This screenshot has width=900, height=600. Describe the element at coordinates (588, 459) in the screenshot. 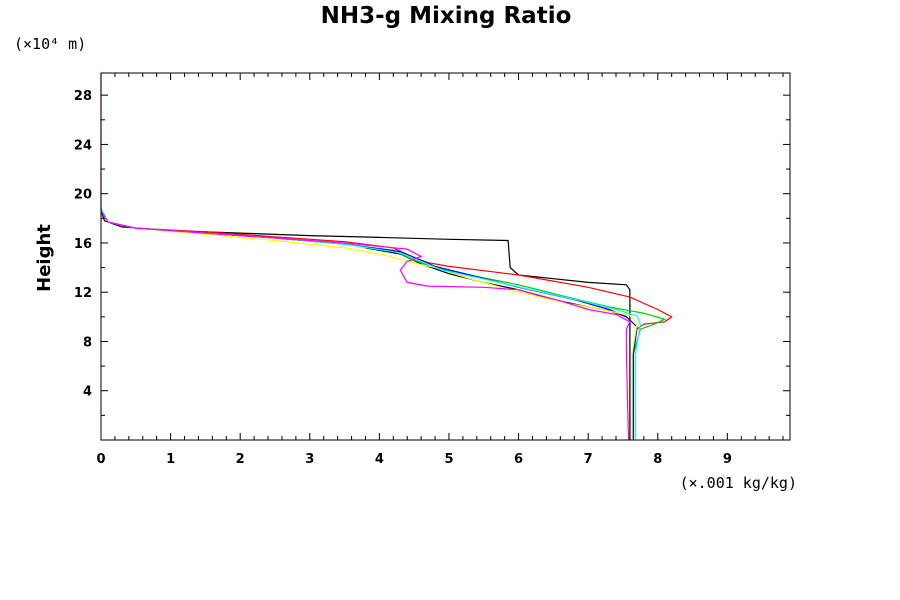

I see `x-tick-label: 7` at that location.